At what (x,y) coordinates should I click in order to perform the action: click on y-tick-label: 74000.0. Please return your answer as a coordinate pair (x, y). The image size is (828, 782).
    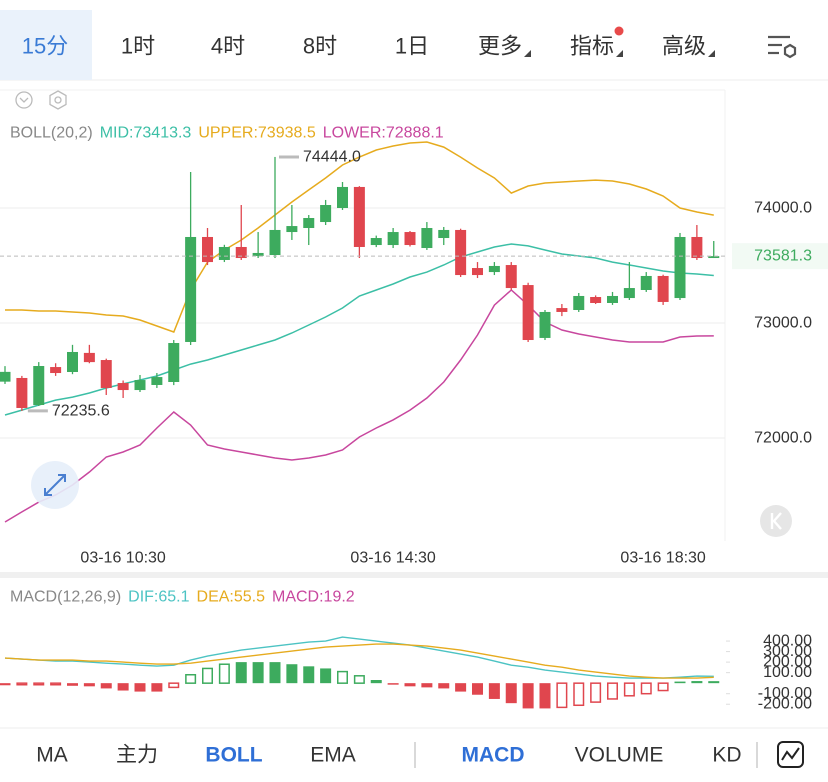
    Looking at the image, I should click on (783, 208).